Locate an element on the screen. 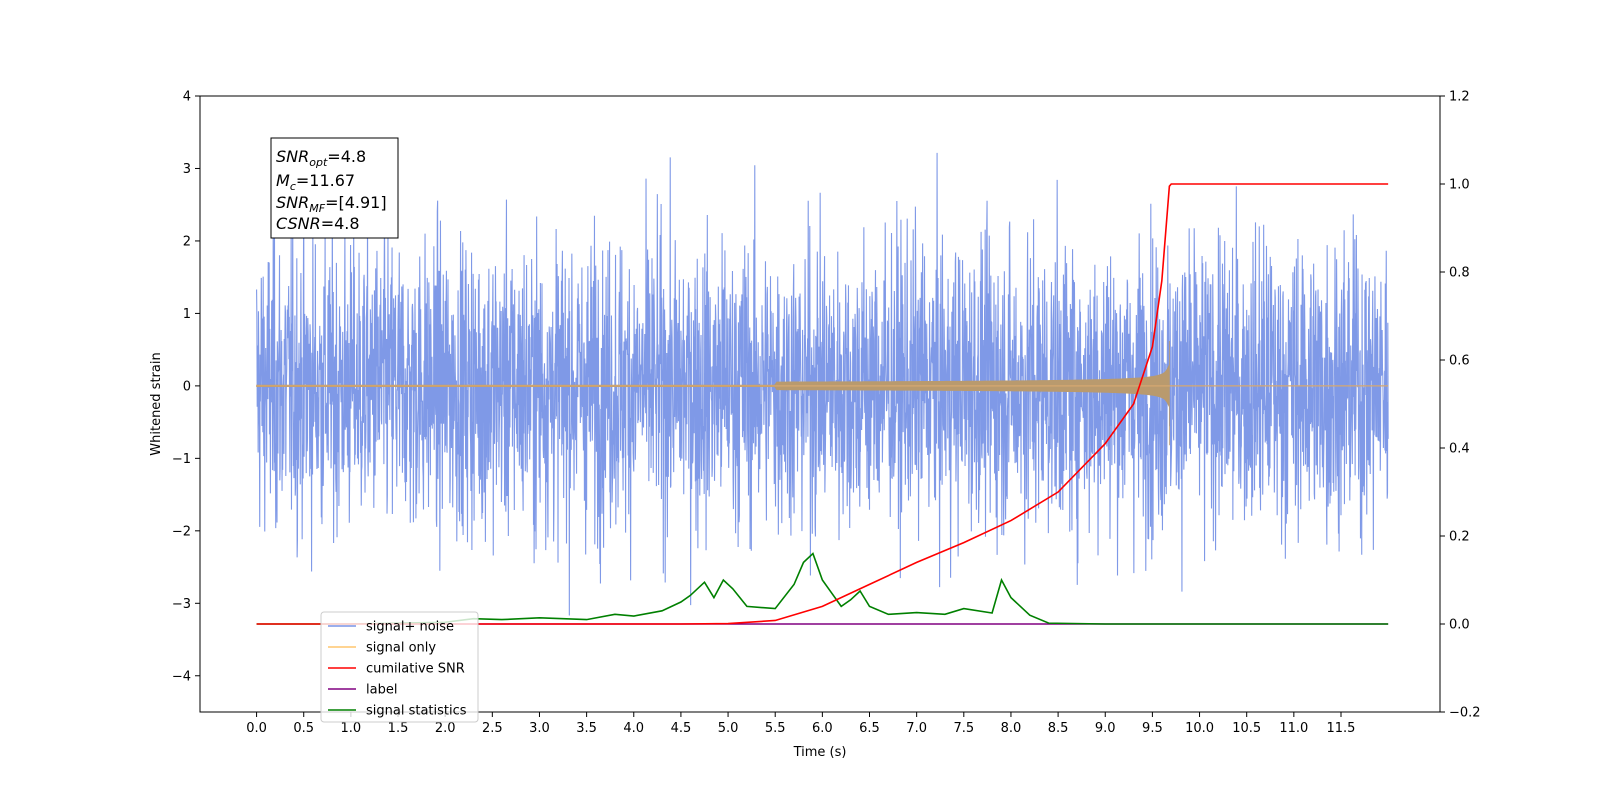 The image size is (1600, 800). legend-label-1: signal only is located at coordinates (401, 648).